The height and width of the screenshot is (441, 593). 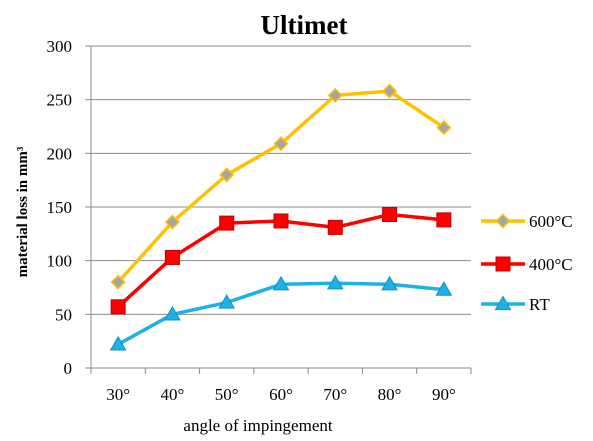 What do you see at coordinates (60, 100) in the screenshot?
I see `y-tick-label: 250` at bounding box center [60, 100].